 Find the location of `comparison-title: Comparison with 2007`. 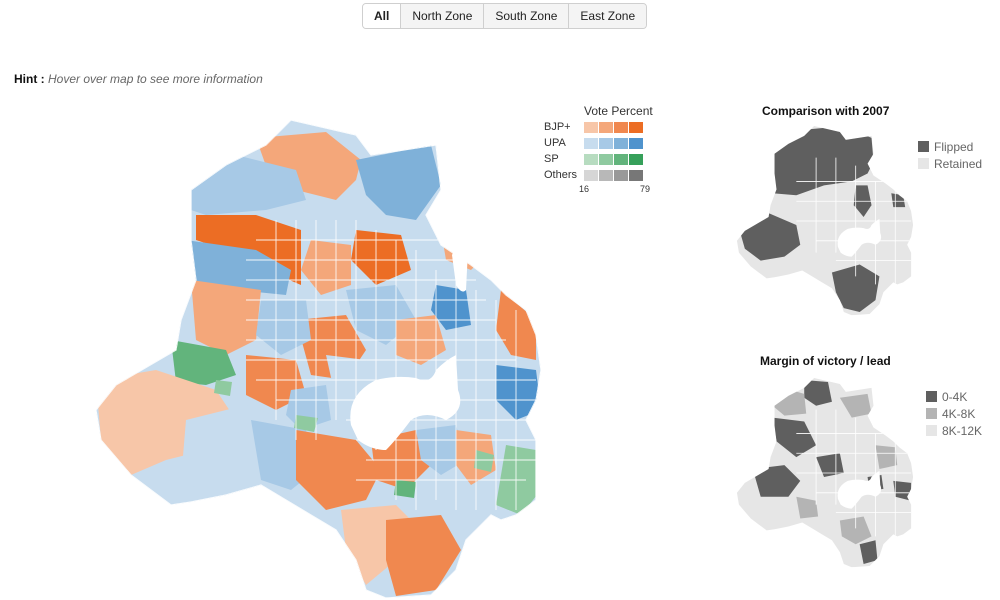

comparison-title: Comparison with 2007 is located at coordinates (826, 111).